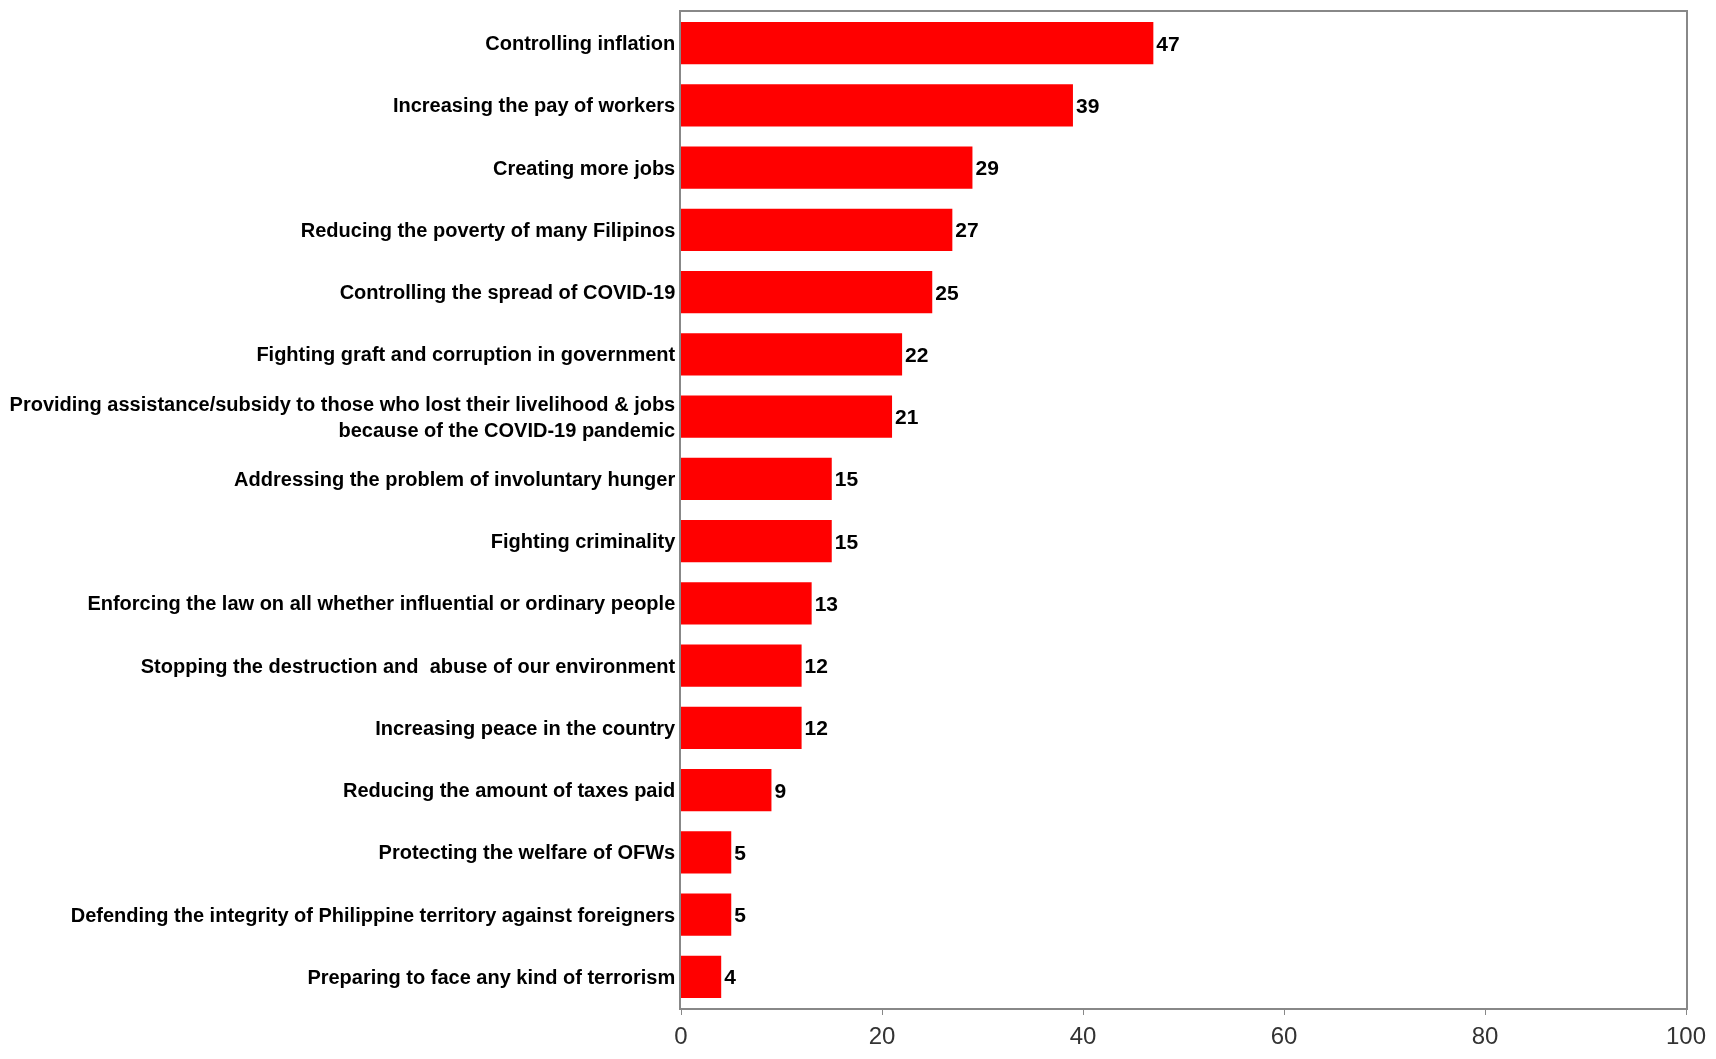  Describe the element at coordinates (730, 977) in the screenshot. I see `data-label: 4` at that location.